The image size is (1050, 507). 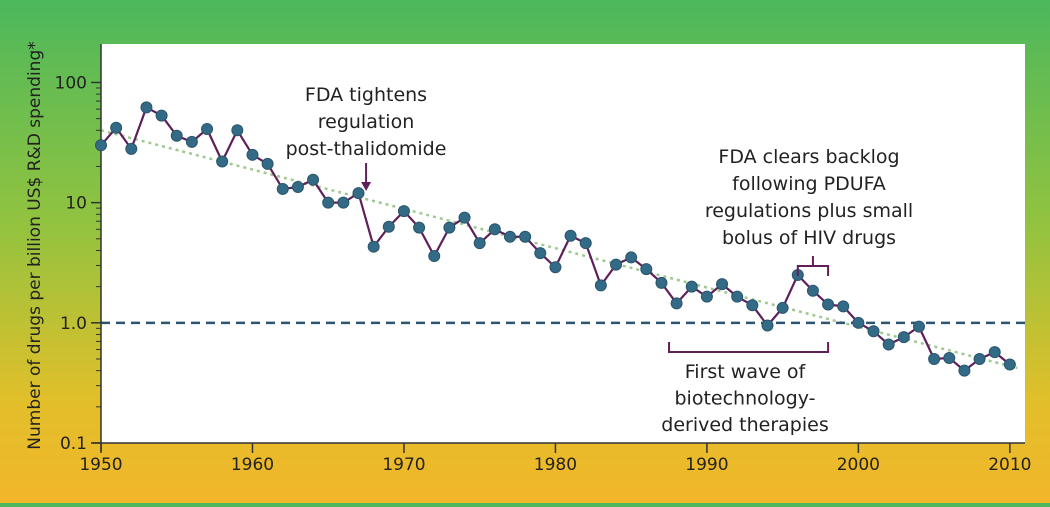 I want to click on y-tick-label: 1.0, so click(x=73, y=324).